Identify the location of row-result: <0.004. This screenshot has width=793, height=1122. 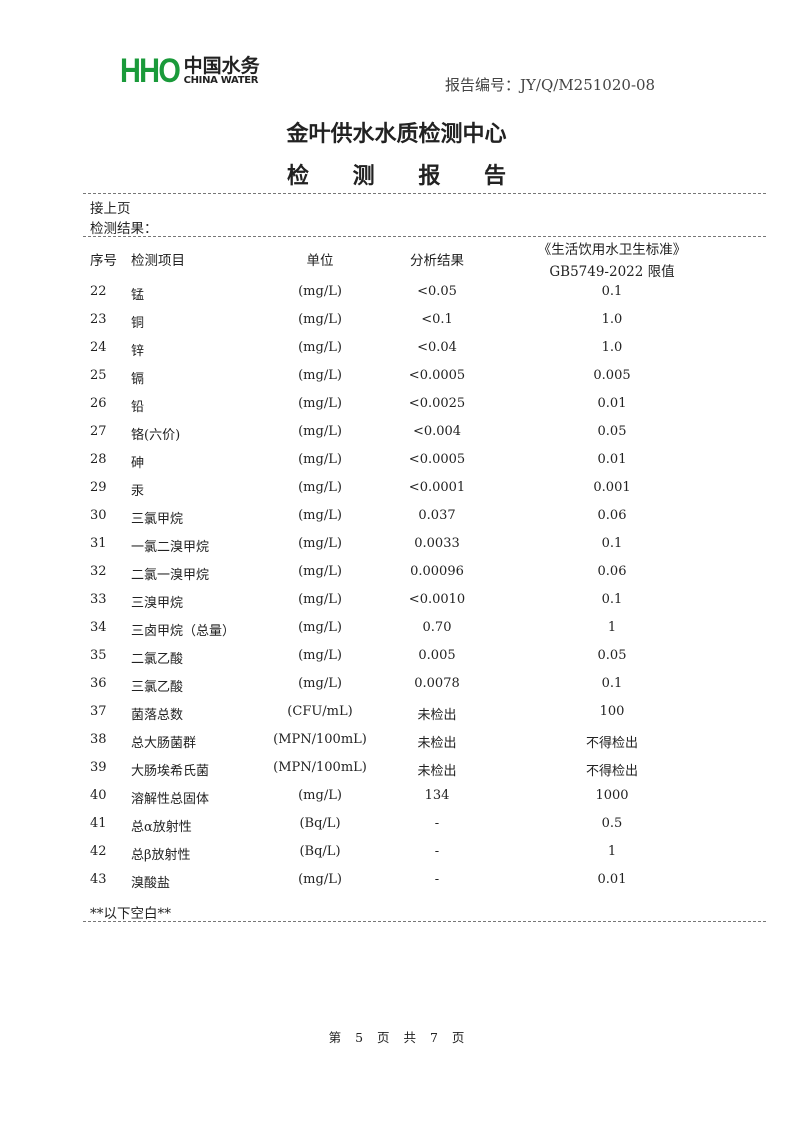
(437, 431).